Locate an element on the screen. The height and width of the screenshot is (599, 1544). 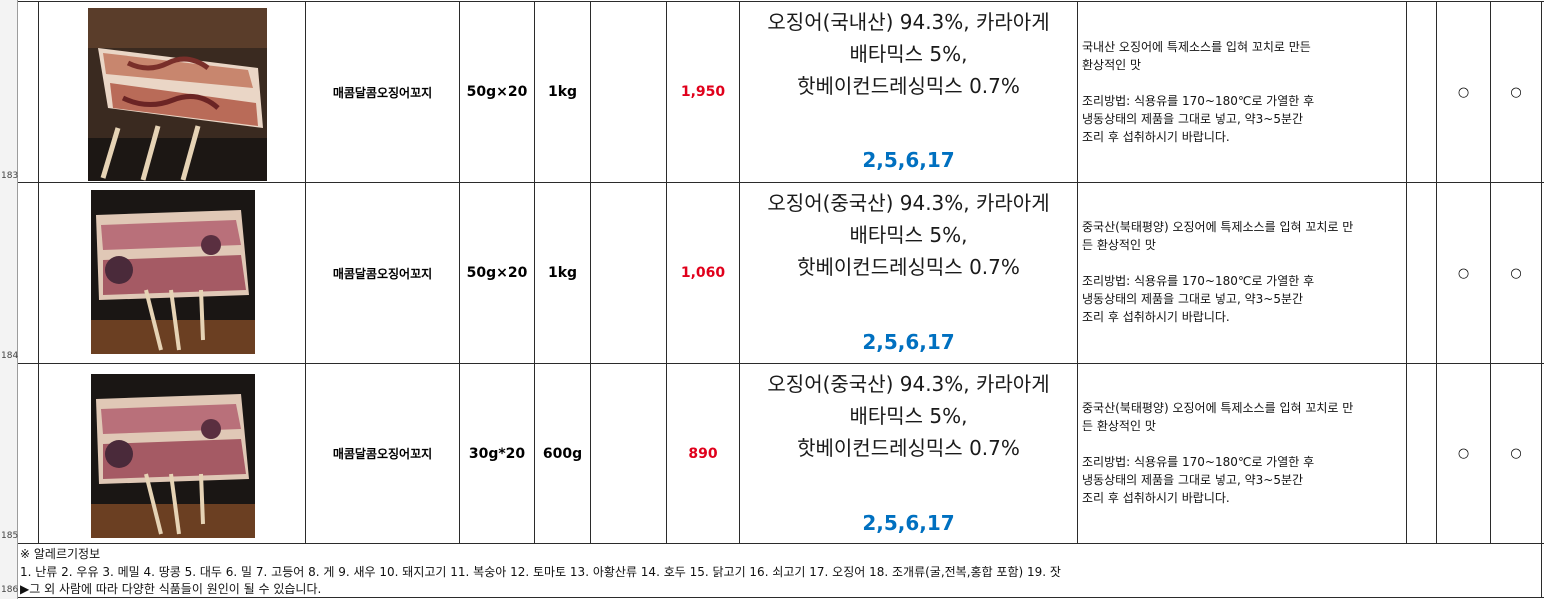
row-number: 185 is located at coordinates (10, 536).